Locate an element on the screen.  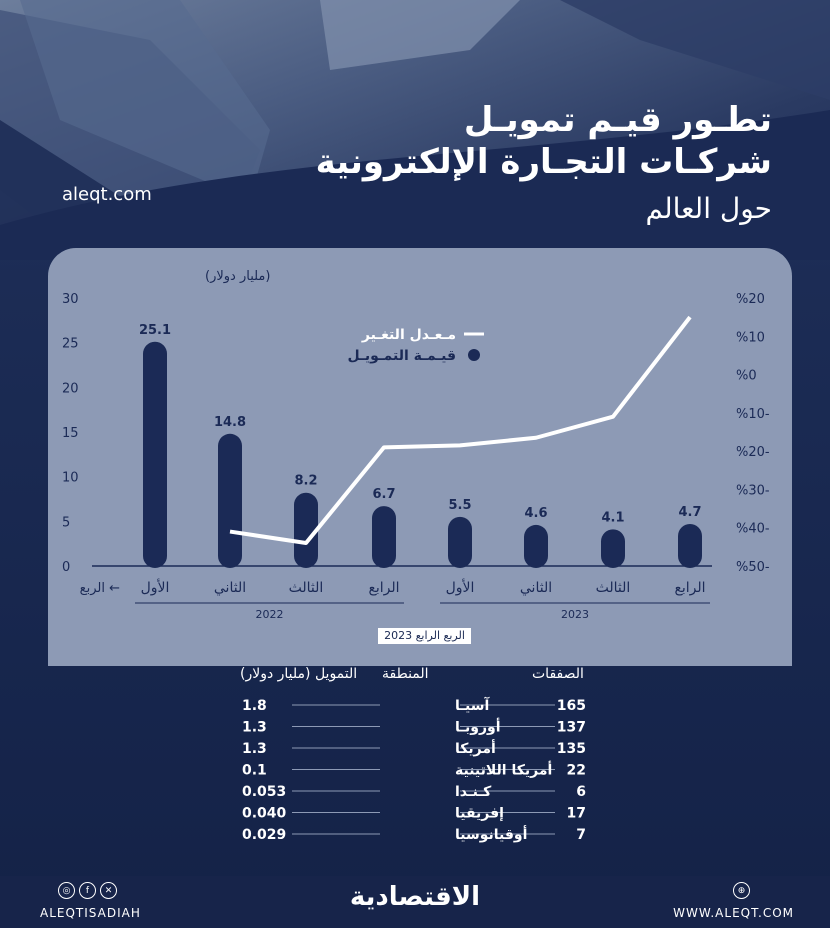
footer-handle: ALEQTISADIAH is located at coordinates (90, 913).